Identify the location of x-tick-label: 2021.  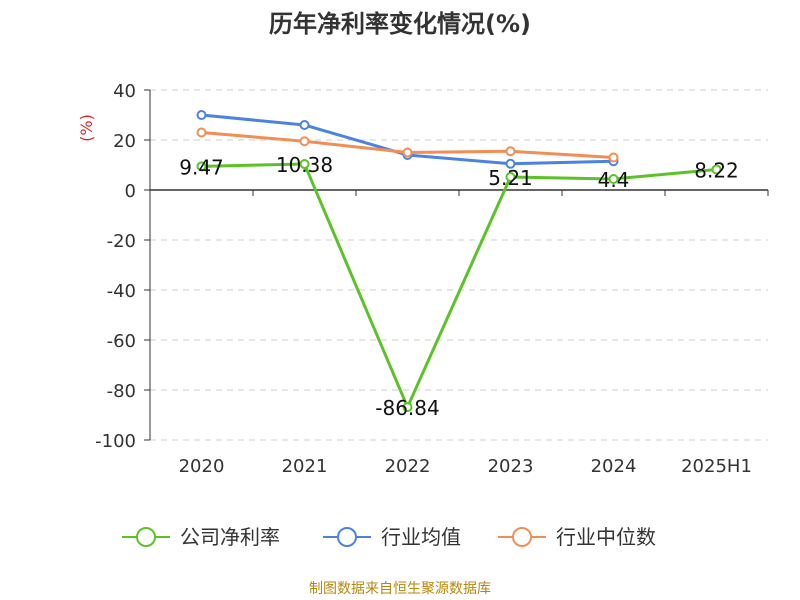
(305, 466).